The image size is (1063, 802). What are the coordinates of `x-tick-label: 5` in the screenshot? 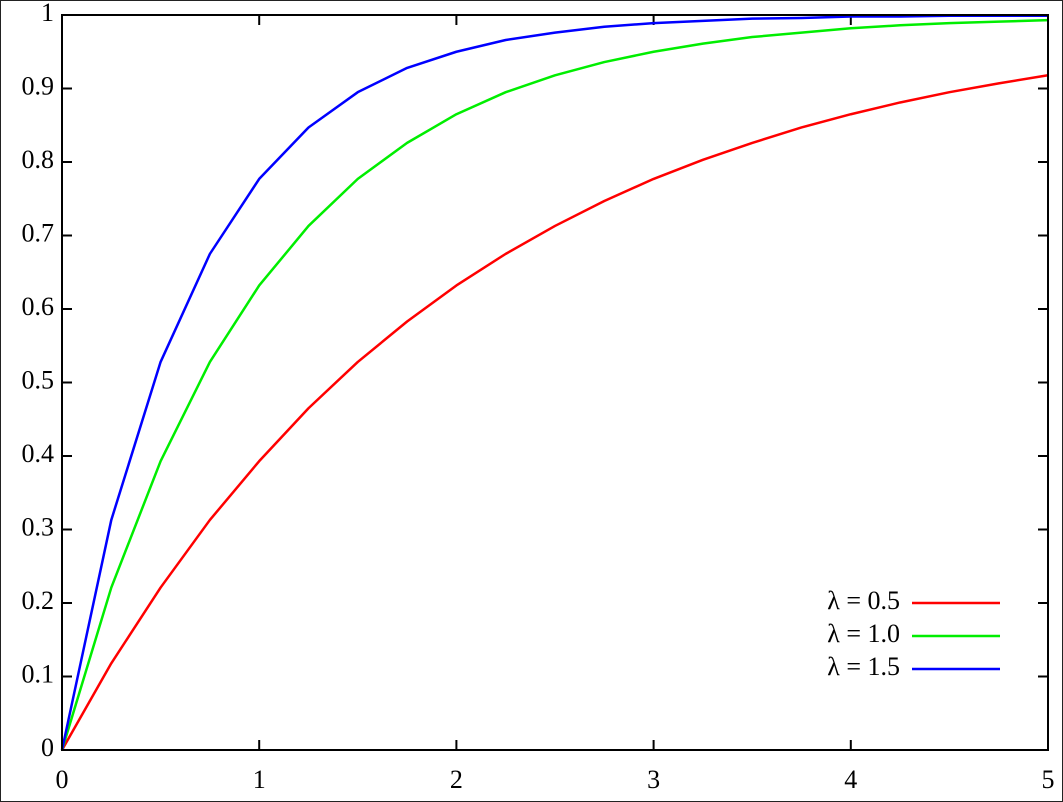 It's located at (1048, 779).